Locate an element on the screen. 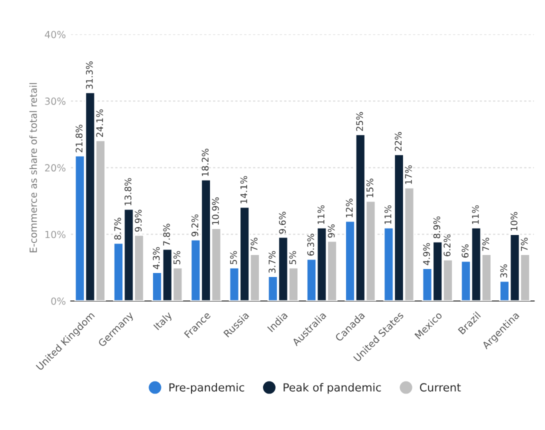 This screenshot has height=430, width=545. y-axis-title: E-commerce as share of total retail is located at coordinates (33, 167).